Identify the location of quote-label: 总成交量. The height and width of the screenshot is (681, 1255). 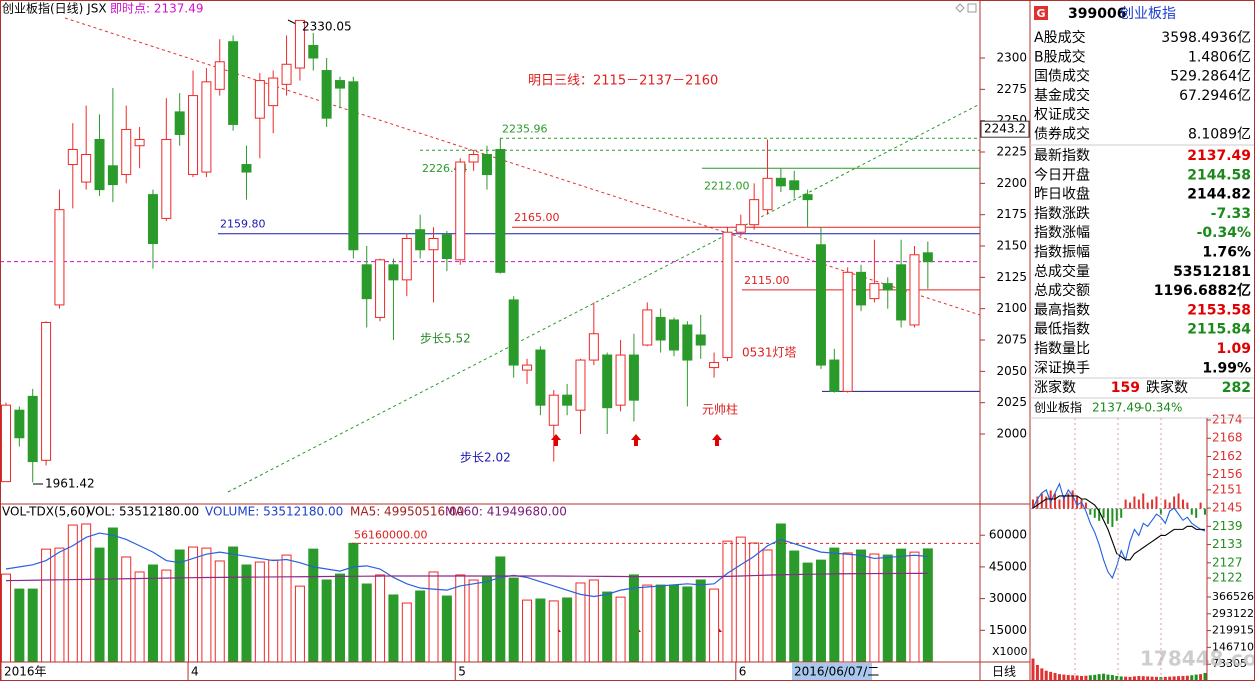
(1062, 271).